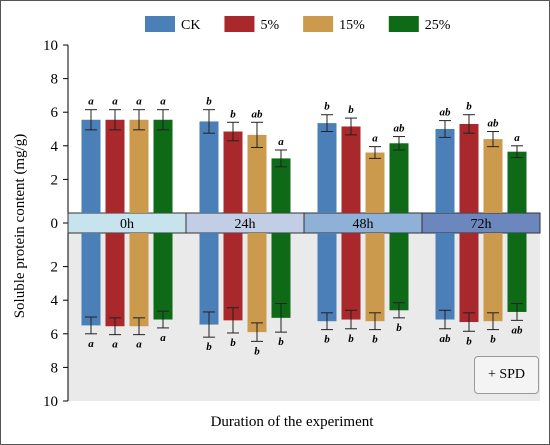 The width and height of the screenshot is (550, 445). I want to click on legend-label: CK, so click(190, 25).